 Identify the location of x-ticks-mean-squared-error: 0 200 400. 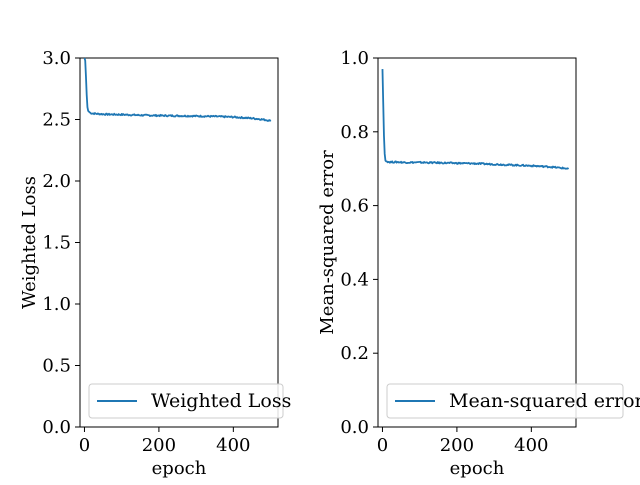
(463, 441).